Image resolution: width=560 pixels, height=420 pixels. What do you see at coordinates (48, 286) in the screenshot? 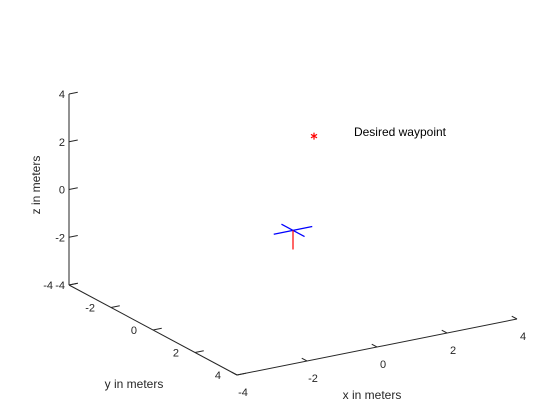
I see `y-tick-label: -4` at bounding box center [48, 286].